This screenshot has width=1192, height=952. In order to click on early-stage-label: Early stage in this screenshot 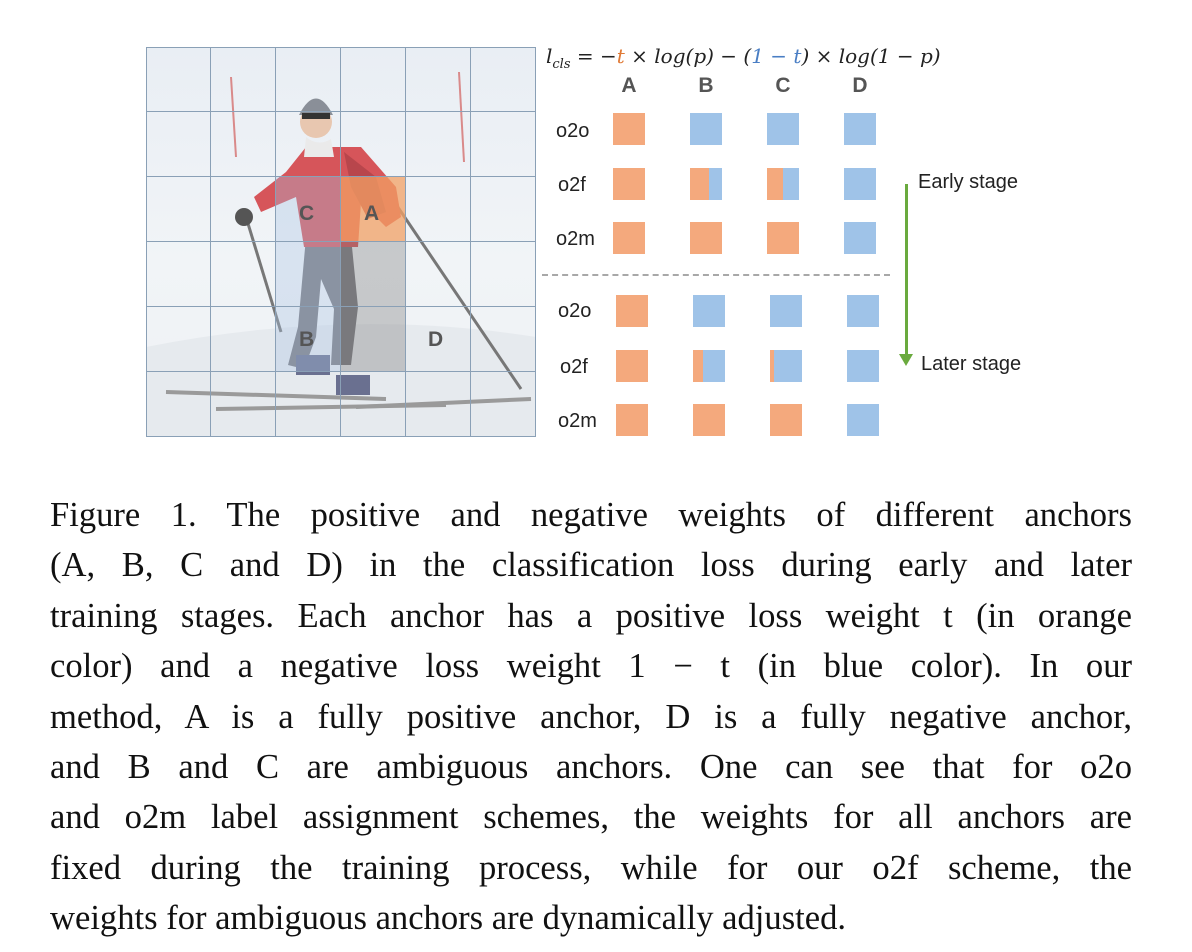, I will do `click(968, 182)`.